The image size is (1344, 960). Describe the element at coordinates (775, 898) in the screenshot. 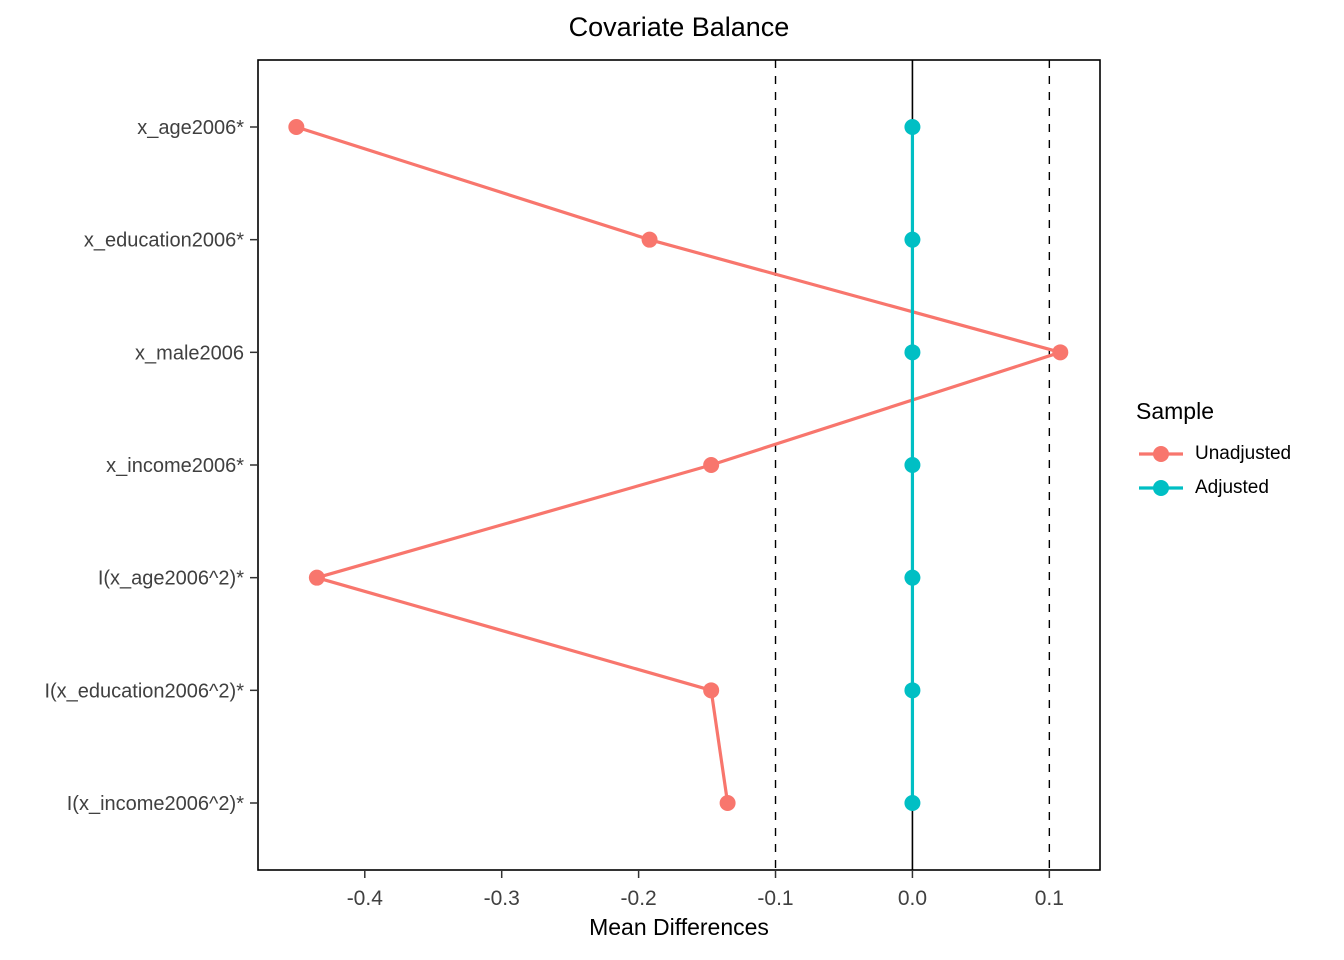

I see `x-tick-label: -0.1` at that location.